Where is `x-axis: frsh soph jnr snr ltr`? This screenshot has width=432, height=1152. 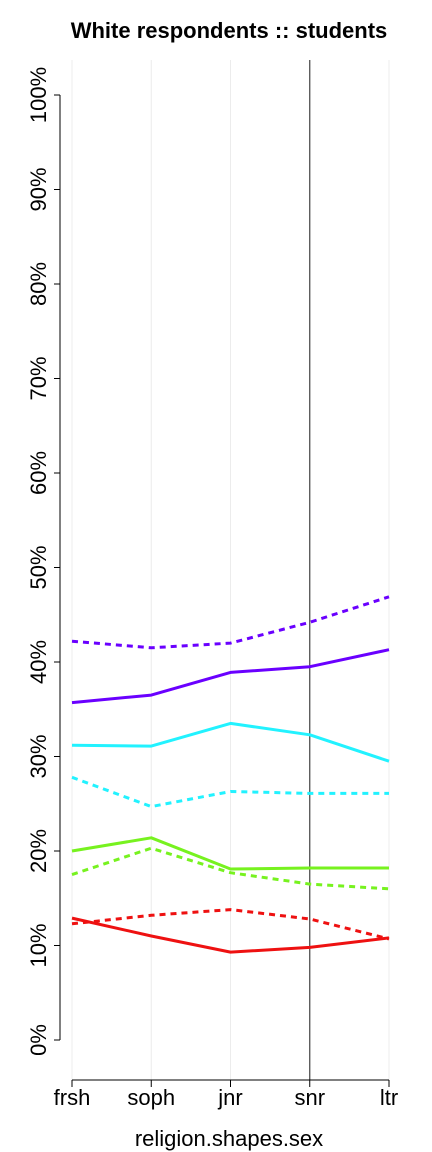
x-axis: frsh soph jnr snr ltr is located at coordinates (226, 1094).